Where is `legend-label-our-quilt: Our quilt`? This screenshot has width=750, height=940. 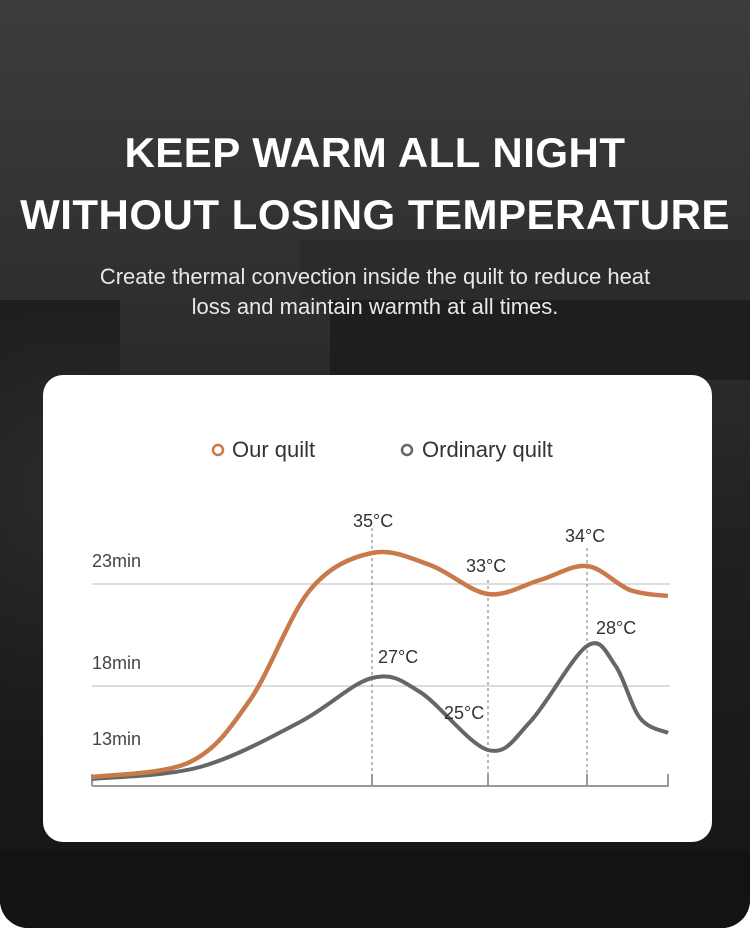 legend-label-our-quilt: Our quilt is located at coordinates (273, 449).